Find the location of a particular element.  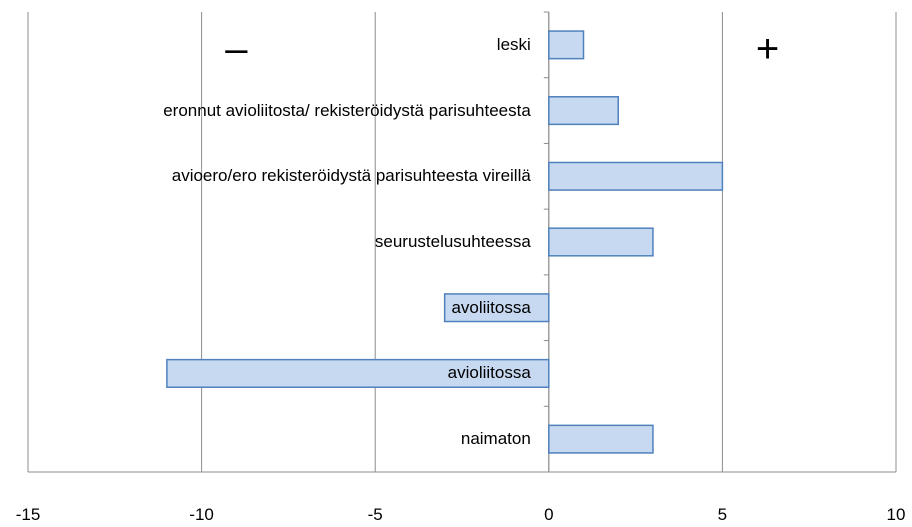

annotation: + is located at coordinates (767, 49).